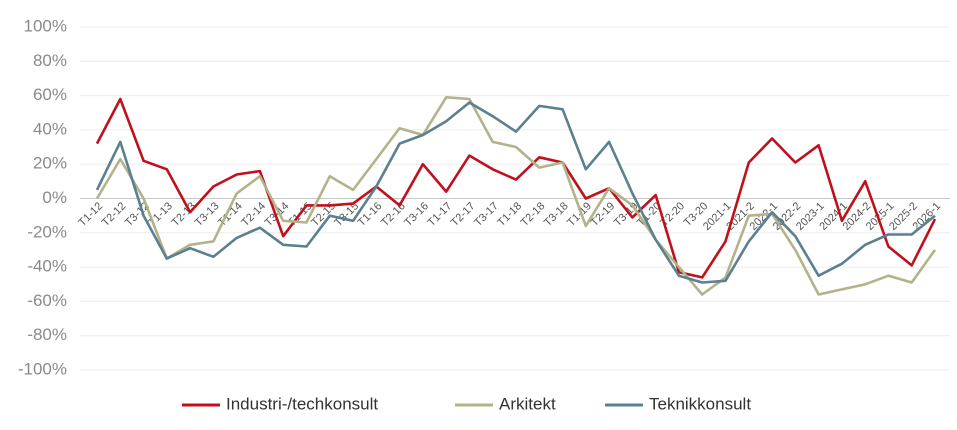 This screenshot has width=957, height=430. I want to click on x-tick-label: T1-17, so click(440, 214).